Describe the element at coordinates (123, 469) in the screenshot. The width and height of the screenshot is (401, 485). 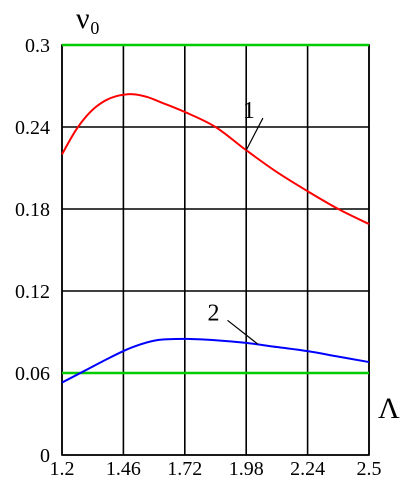
I see `x-tick-label: 1.46` at that location.